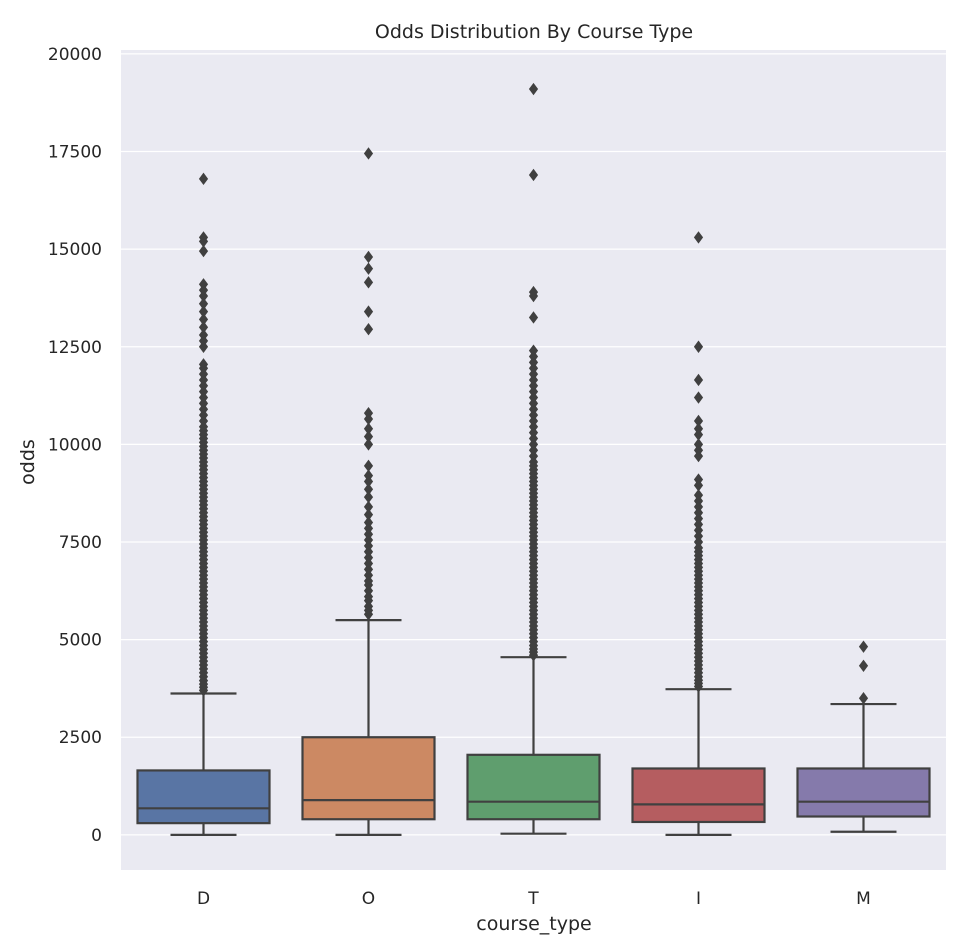 The image size is (978, 944). Describe the element at coordinates (80, 641) in the screenshot. I see `y-tick-label: 5000` at that location.